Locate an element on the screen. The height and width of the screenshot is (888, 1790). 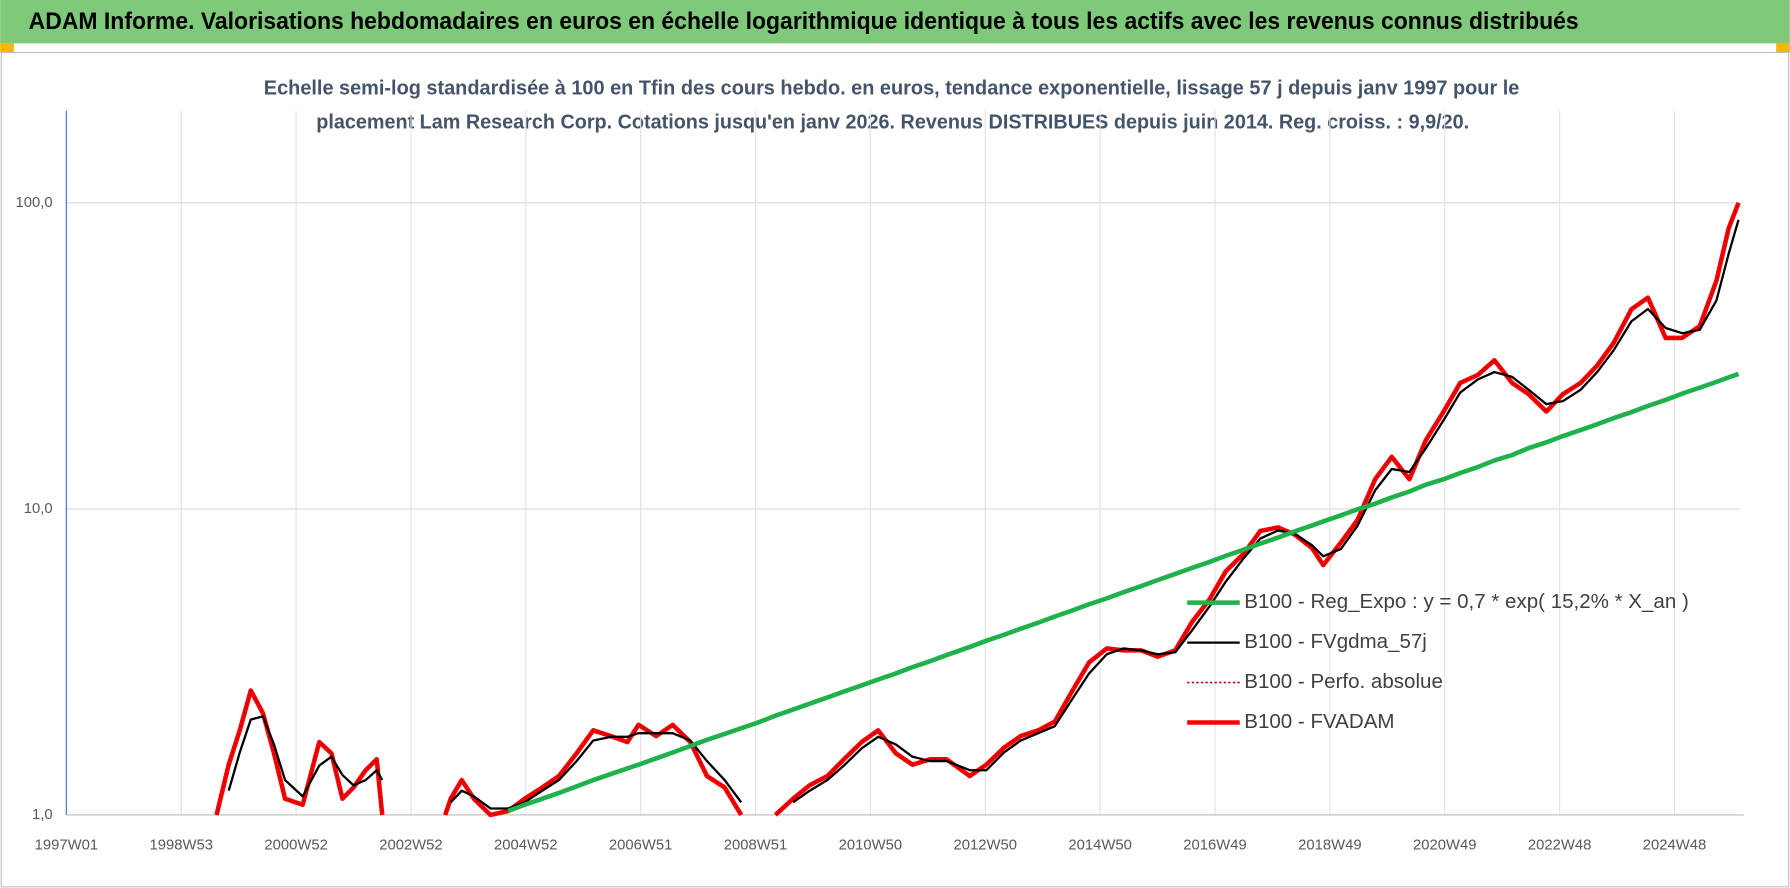
x-tick-label: 2004W52 is located at coordinates (525, 846).